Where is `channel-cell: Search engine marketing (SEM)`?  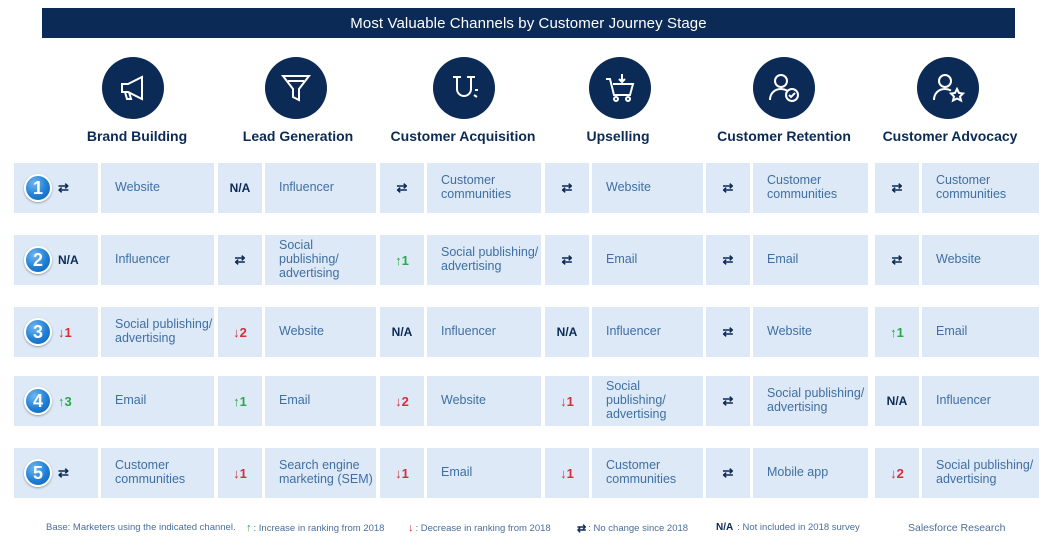 channel-cell: Search engine marketing (SEM) is located at coordinates (320, 473).